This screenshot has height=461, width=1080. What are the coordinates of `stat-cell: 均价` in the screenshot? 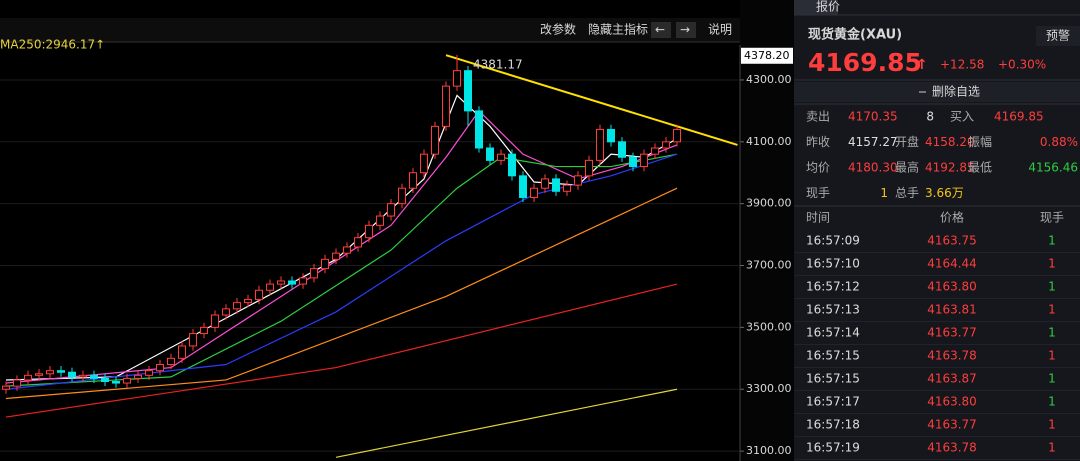 It's located at (818, 168).